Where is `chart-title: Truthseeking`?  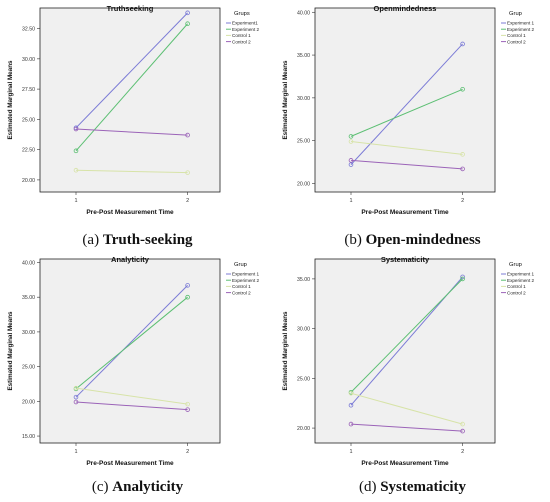 chart-title: Truthseeking is located at coordinates (130, 8).